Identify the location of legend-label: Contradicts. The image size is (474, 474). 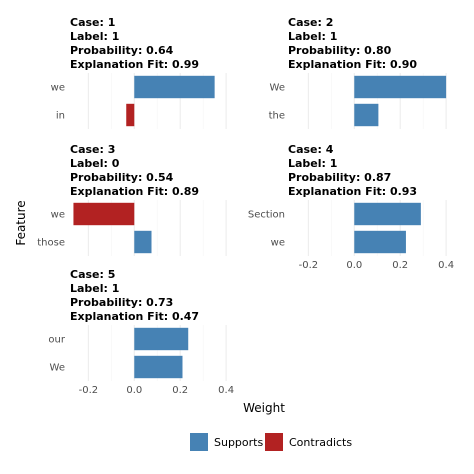
(320, 442).